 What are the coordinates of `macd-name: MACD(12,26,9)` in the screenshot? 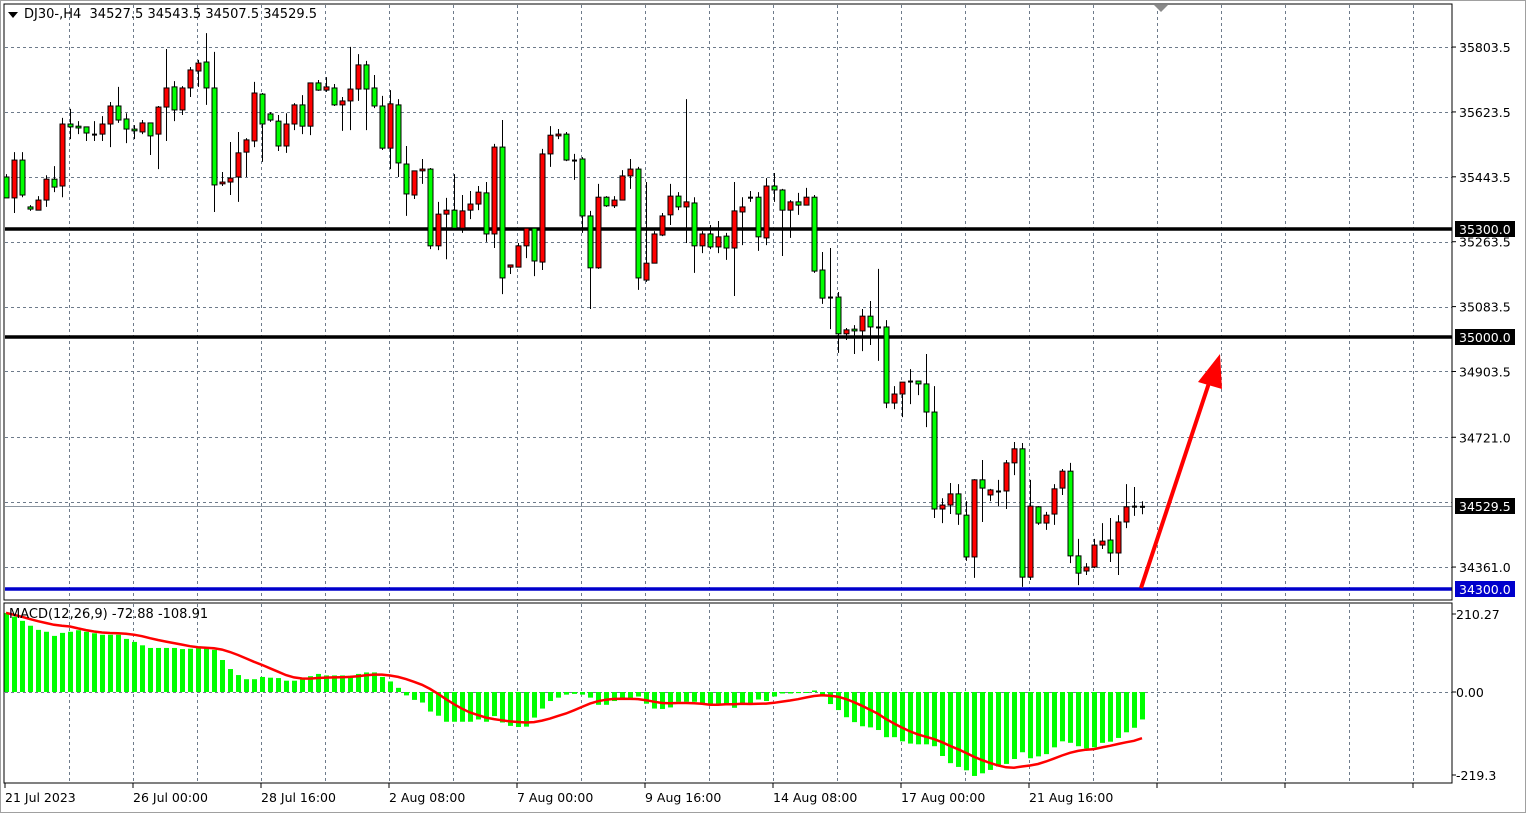 It's located at (58, 614).